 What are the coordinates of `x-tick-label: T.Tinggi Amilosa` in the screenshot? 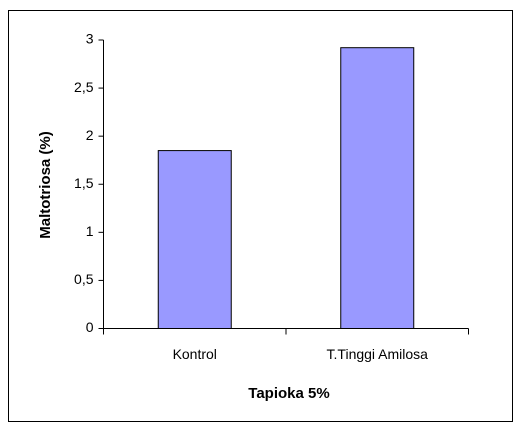 It's located at (378, 354).